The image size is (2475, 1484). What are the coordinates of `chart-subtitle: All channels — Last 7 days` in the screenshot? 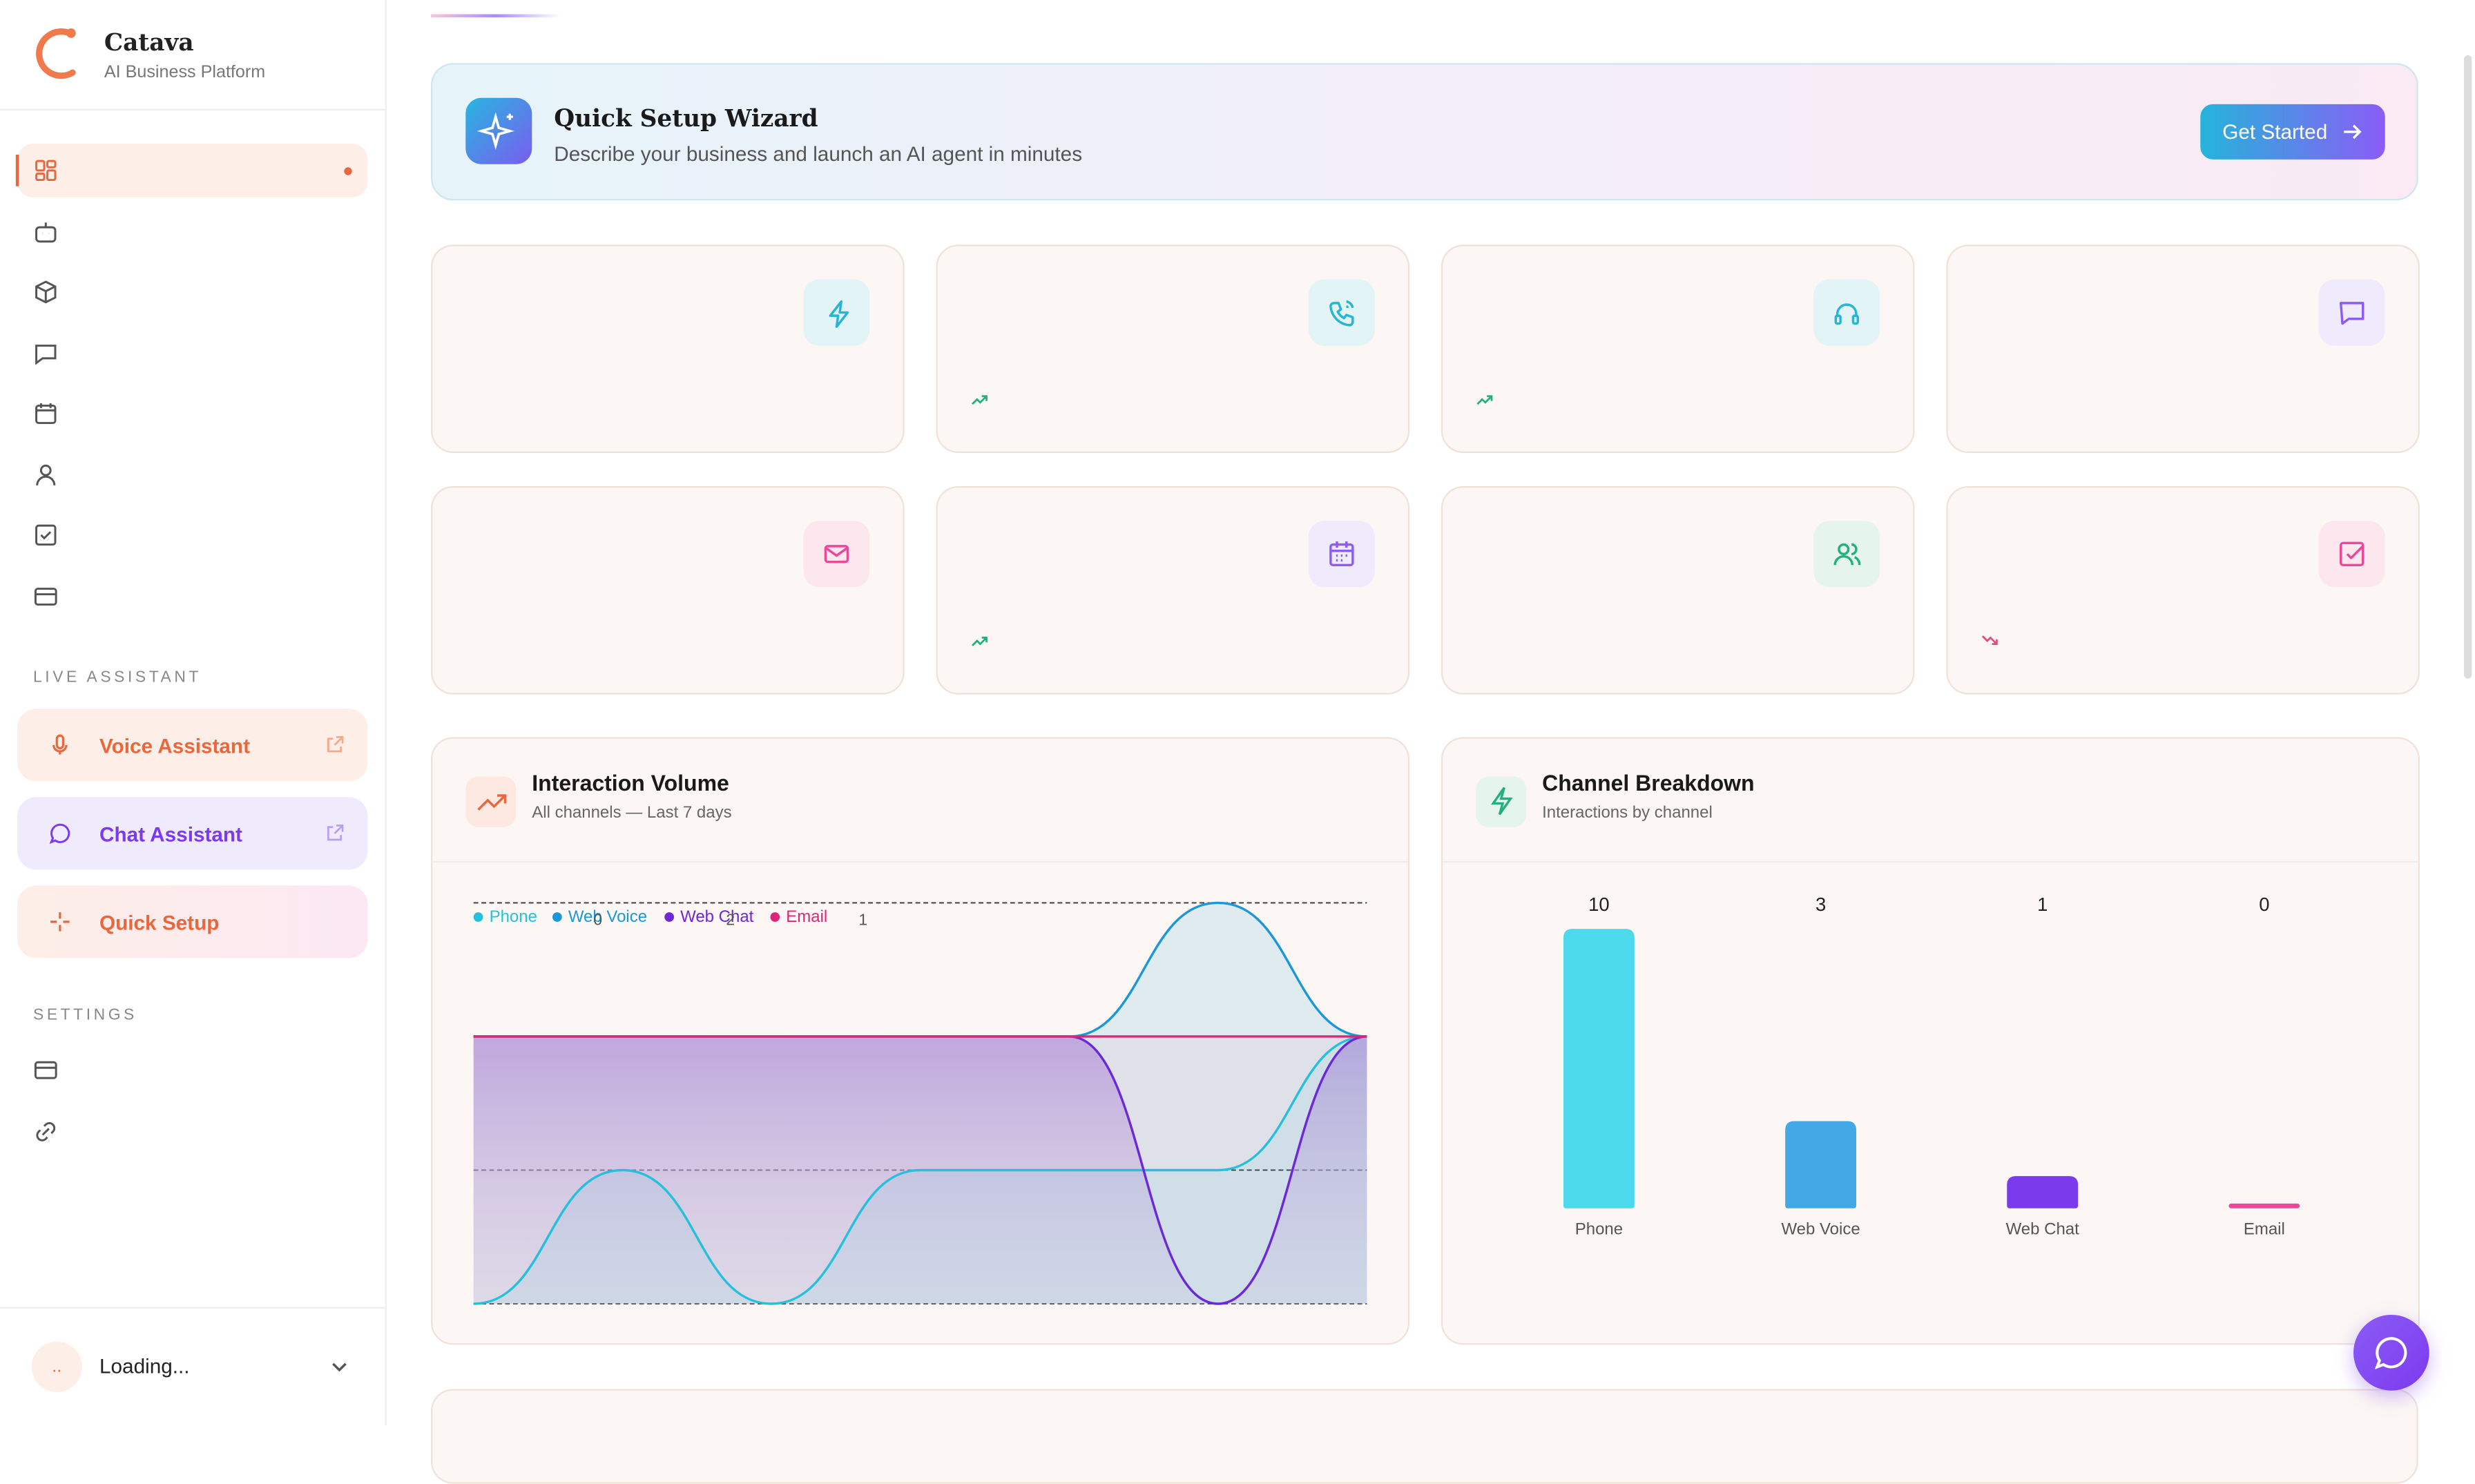 It's located at (631, 812).